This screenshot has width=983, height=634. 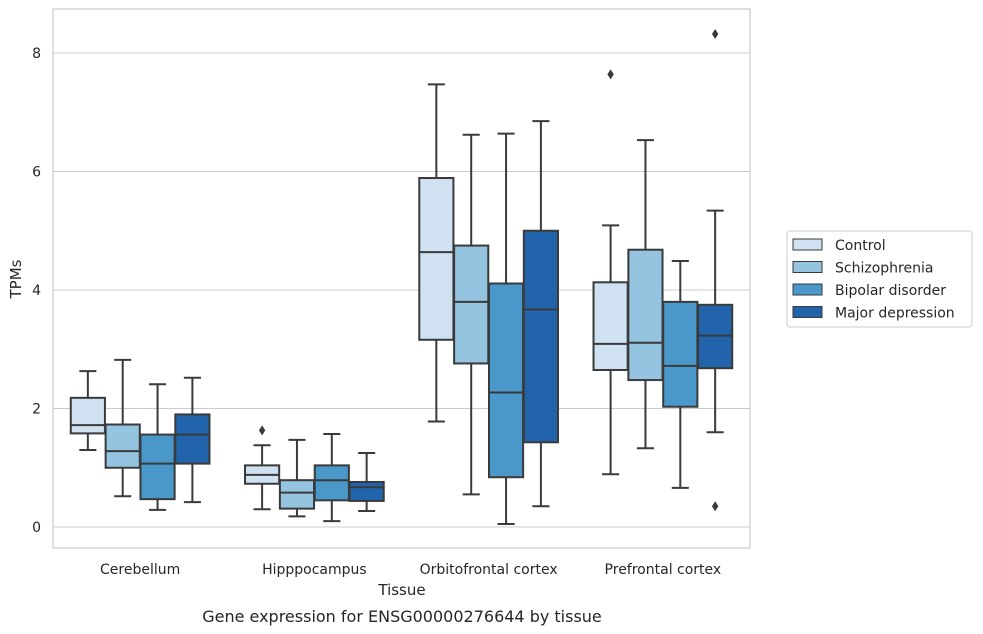 What do you see at coordinates (884, 269) in the screenshot?
I see `legend-entry: Schizophrenia` at bounding box center [884, 269].